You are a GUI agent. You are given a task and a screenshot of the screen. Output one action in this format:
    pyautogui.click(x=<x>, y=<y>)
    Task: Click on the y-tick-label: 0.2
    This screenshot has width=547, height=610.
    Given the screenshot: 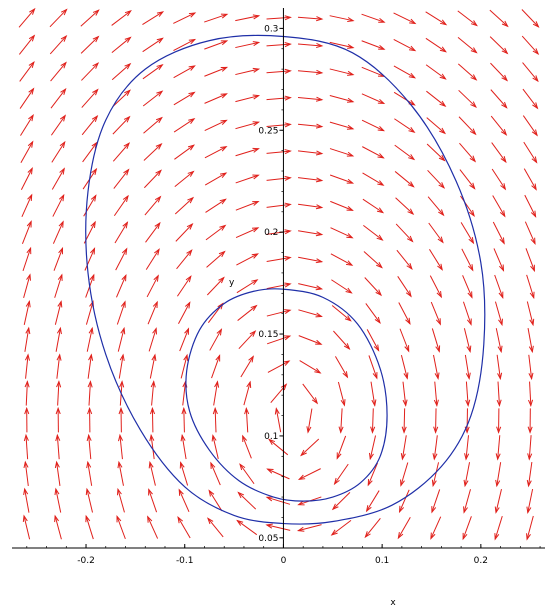 What is the action you would take?
    pyautogui.click(x=271, y=233)
    